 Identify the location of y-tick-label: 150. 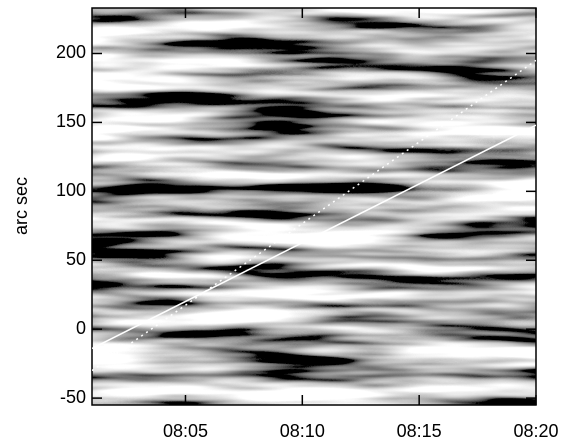
(71, 121).